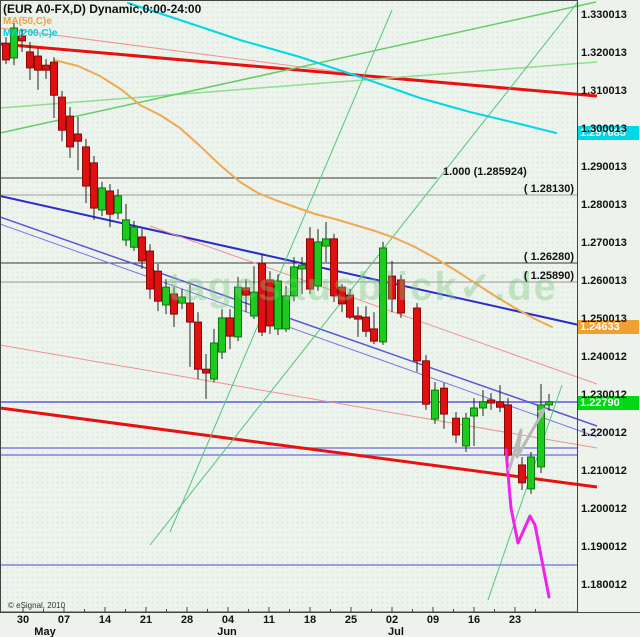  What do you see at coordinates (146, 620) in the screenshot?
I see `date-tick-label: 21` at bounding box center [146, 620].